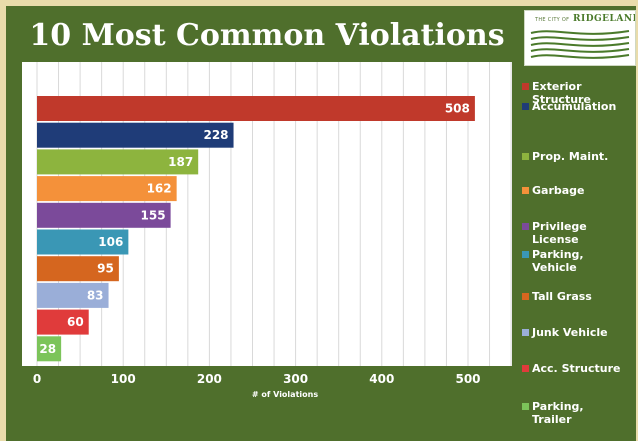 Image resolution: width=638 pixels, height=441 pixels. Describe the element at coordinates (468, 379) in the screenshot. I see `x-tick-label: 500` at that location.